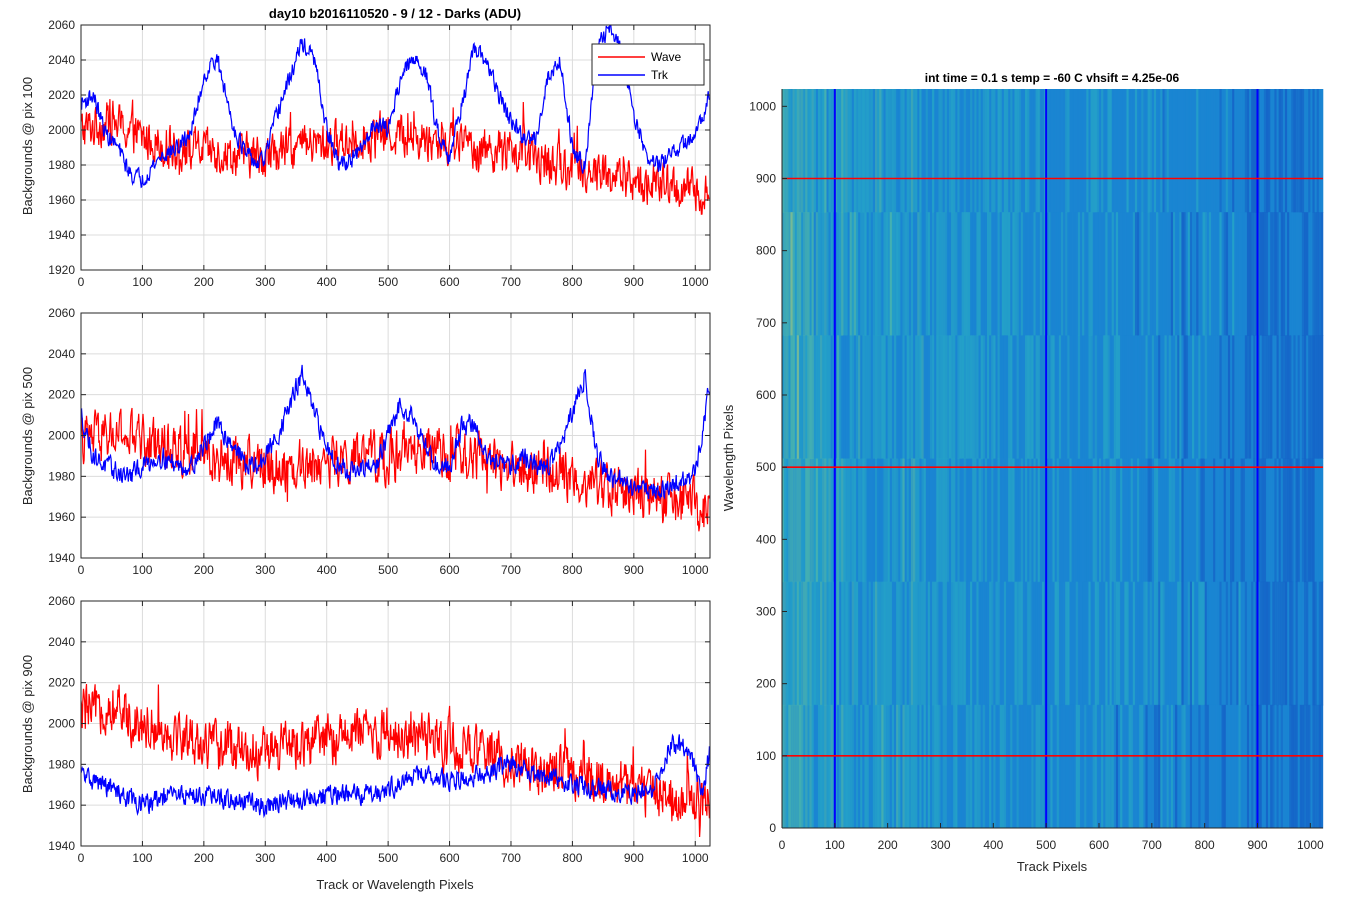  Describe the element at coordinates (395, 884) in the screenshot. I see `bottom-xlabel: Track or Wavelength Pixels` at that location.